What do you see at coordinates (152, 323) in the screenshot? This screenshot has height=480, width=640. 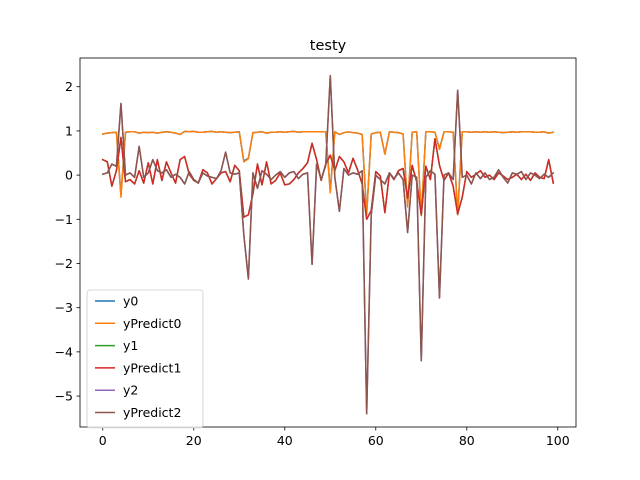 I see `legend-label-yPredict0: yPredict0` at bounding box center [152, 323].